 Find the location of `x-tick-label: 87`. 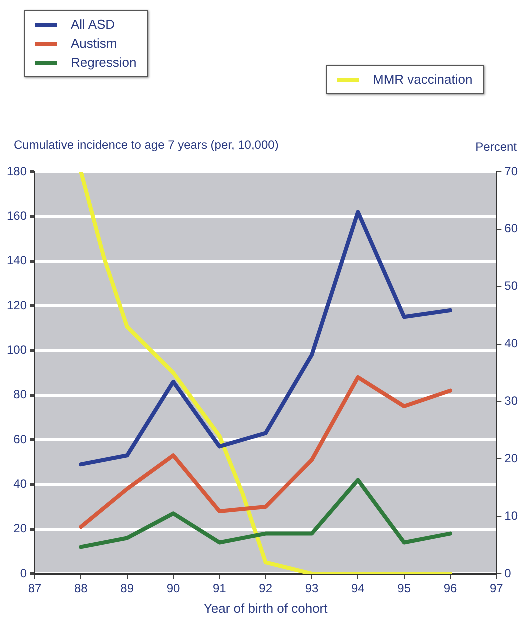

x-tick-label: 87 is located at coordinates (35, 589).